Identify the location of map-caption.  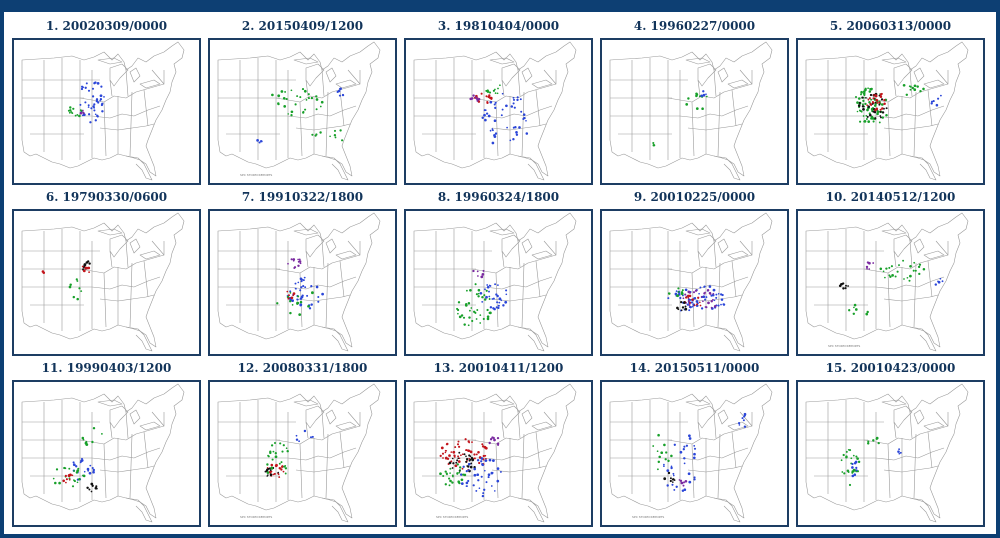
(677, 346).